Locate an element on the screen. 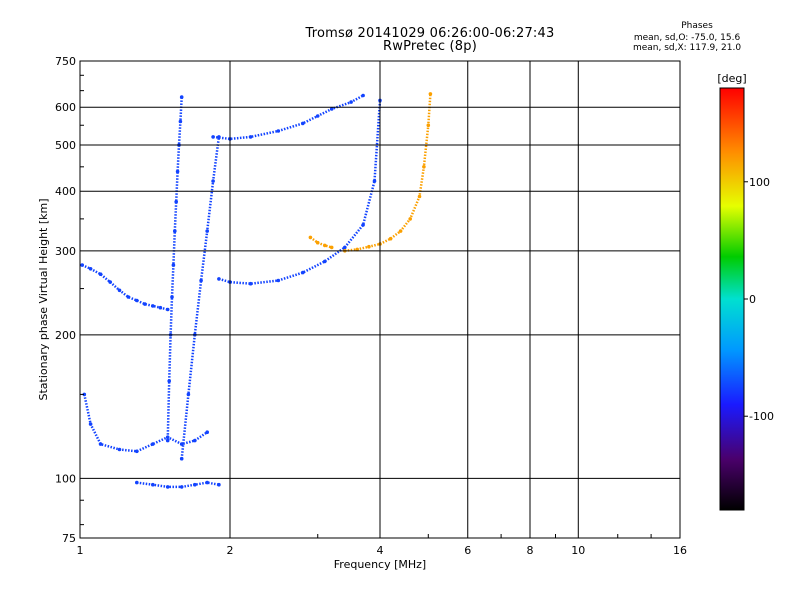  series-x-mode is located at coordinates (370, 172).